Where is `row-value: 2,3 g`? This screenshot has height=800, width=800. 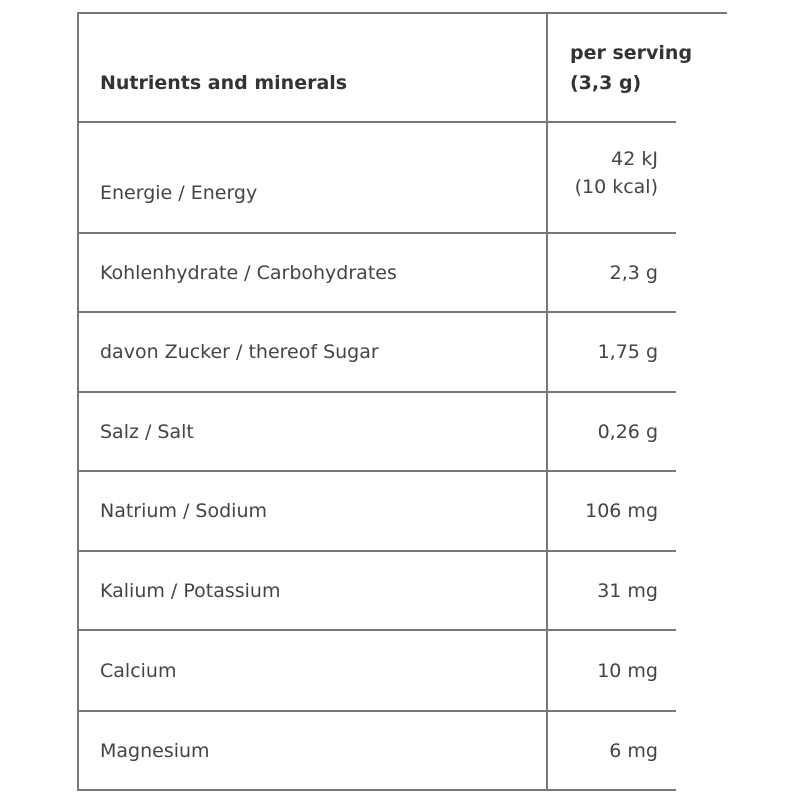 row-value: 2,3 g is located at coordinates (633, 272).